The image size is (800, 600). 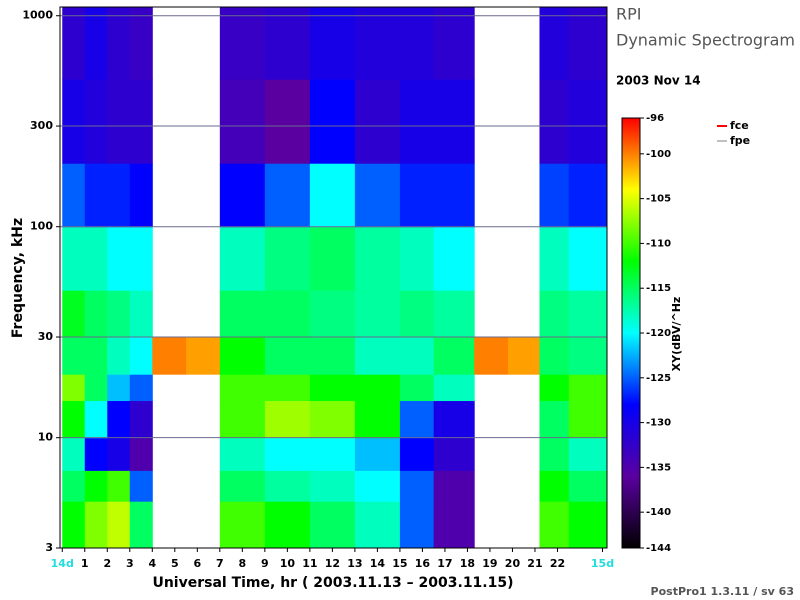 I want to click on colorbar-tick-label: -100, so click(x=658, y=154).